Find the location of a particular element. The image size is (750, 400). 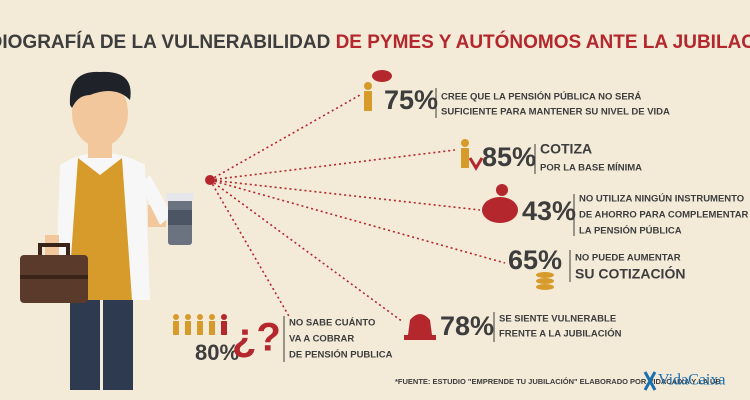

stat-text: NO UTILIZA NINGÚN INSTRUMENTO is located at coordinates (661, 199).